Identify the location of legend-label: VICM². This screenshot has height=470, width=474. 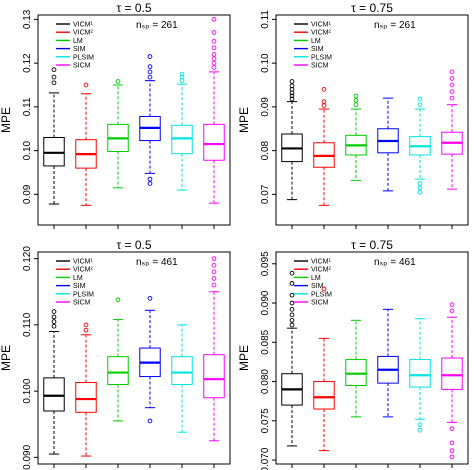
(83, 33).